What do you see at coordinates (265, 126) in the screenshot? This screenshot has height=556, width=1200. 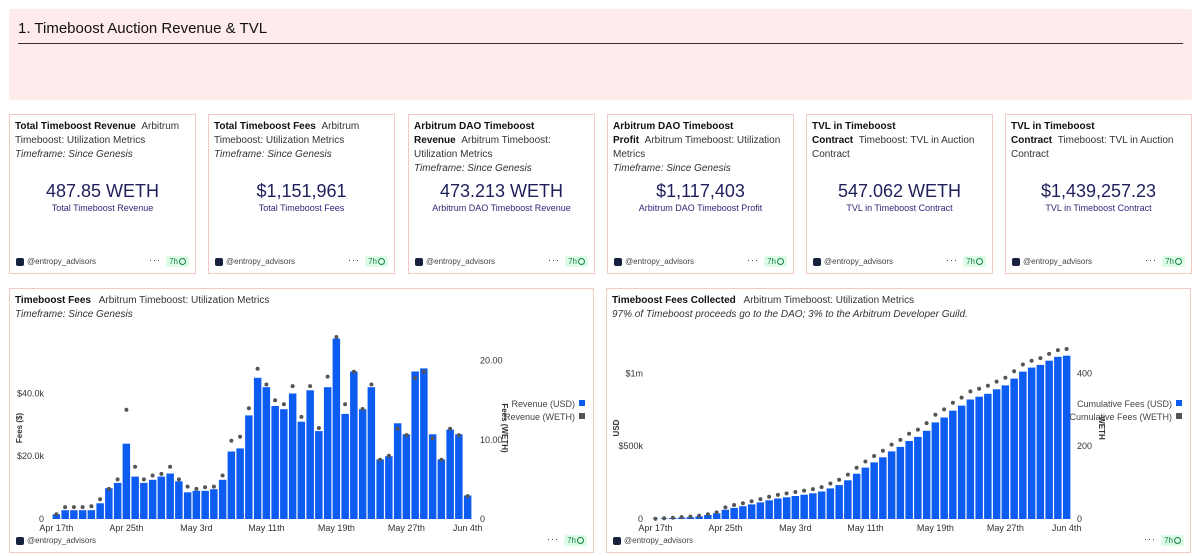 I see `kpi-title: Total Timeboost Fees` at bounding box center [265, 126].